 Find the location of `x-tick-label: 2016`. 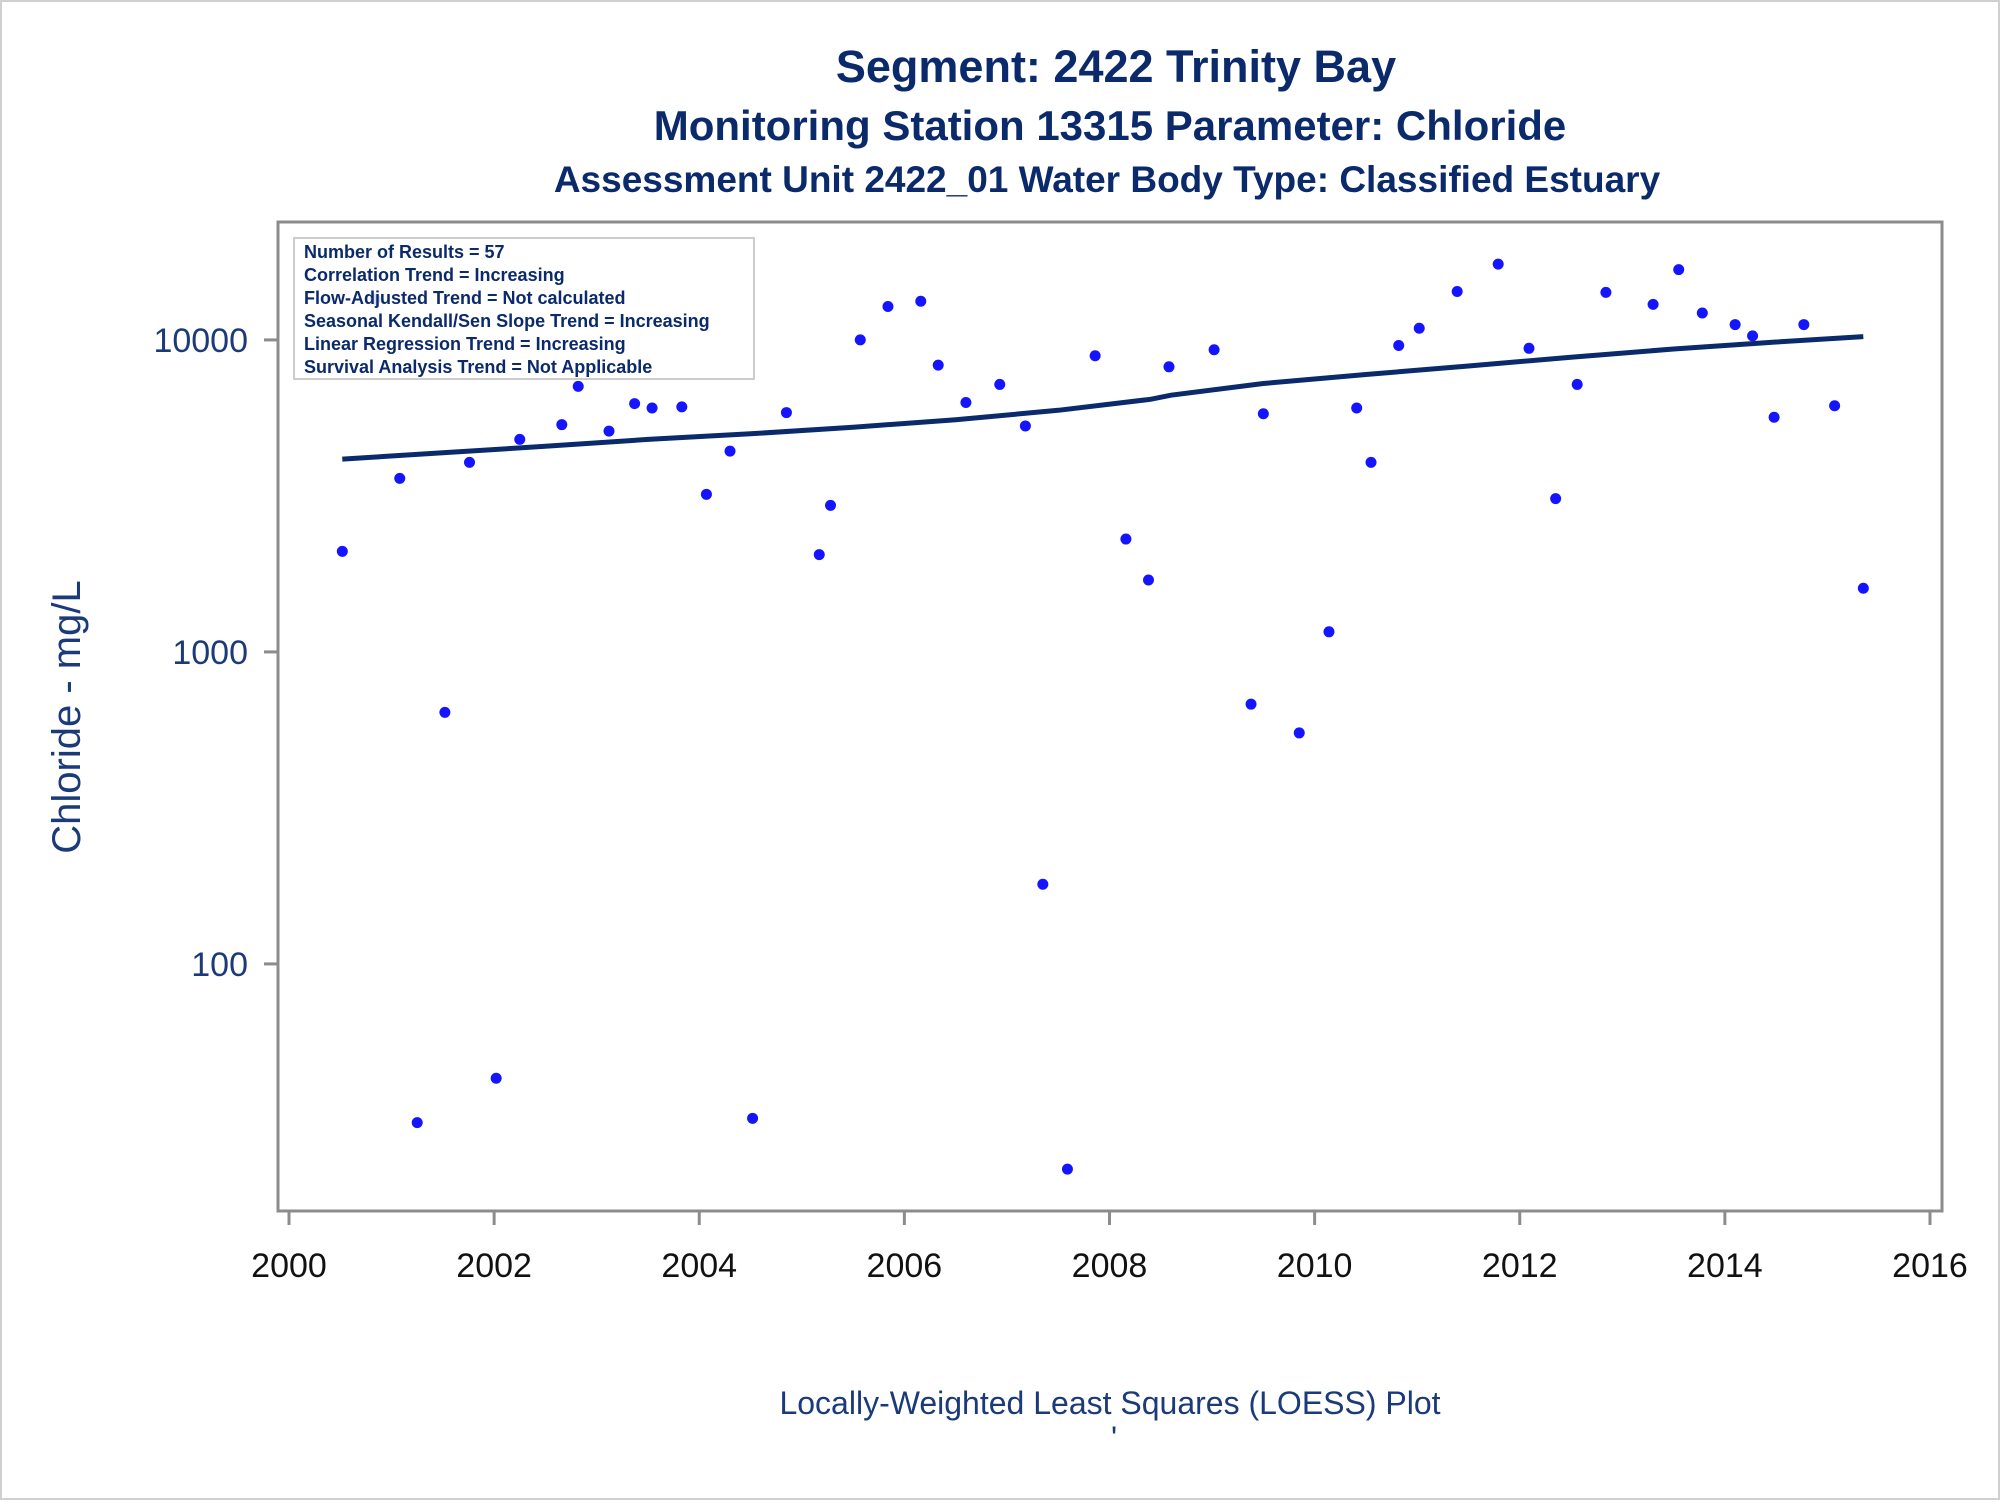

x-tick-label: 2016 is located at coordinates (1930, 1266).